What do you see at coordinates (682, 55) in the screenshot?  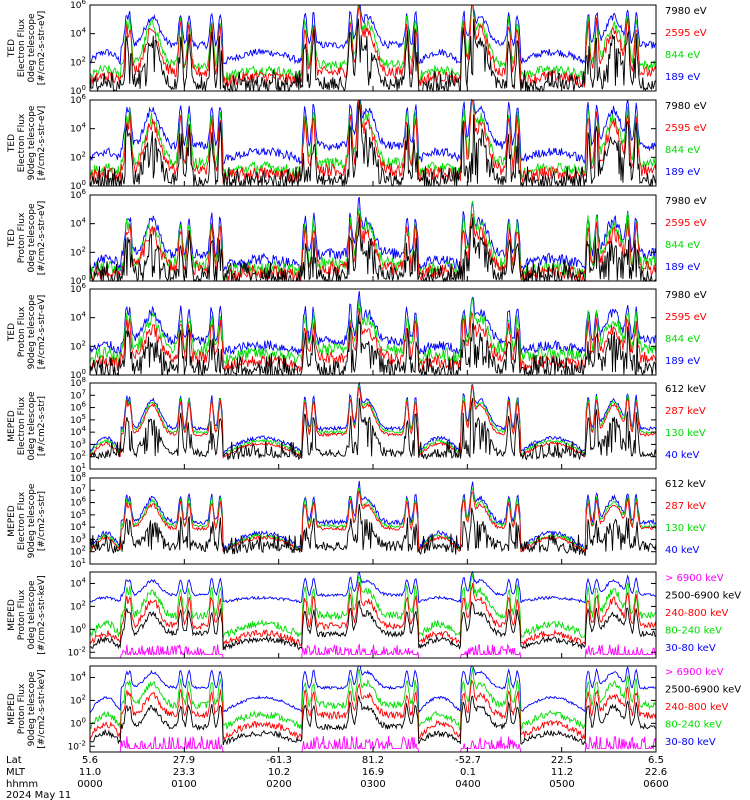 I see `panel-1-legend-2: 844 eV` at bounding box center [682, 55].